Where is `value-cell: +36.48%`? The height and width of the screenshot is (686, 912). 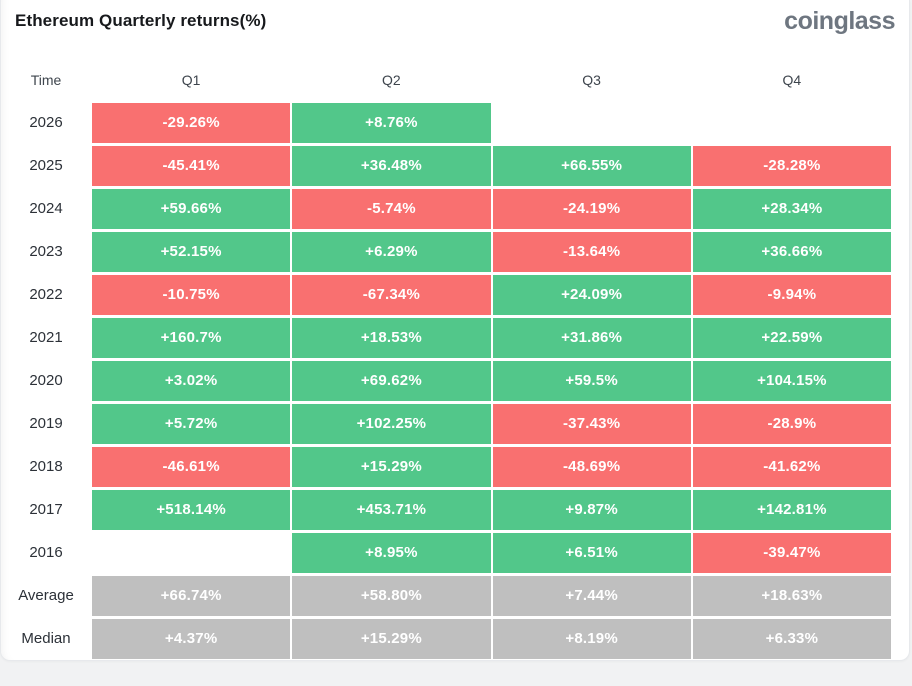
value-cell: +36.48% is located at coordinates (391, 165).